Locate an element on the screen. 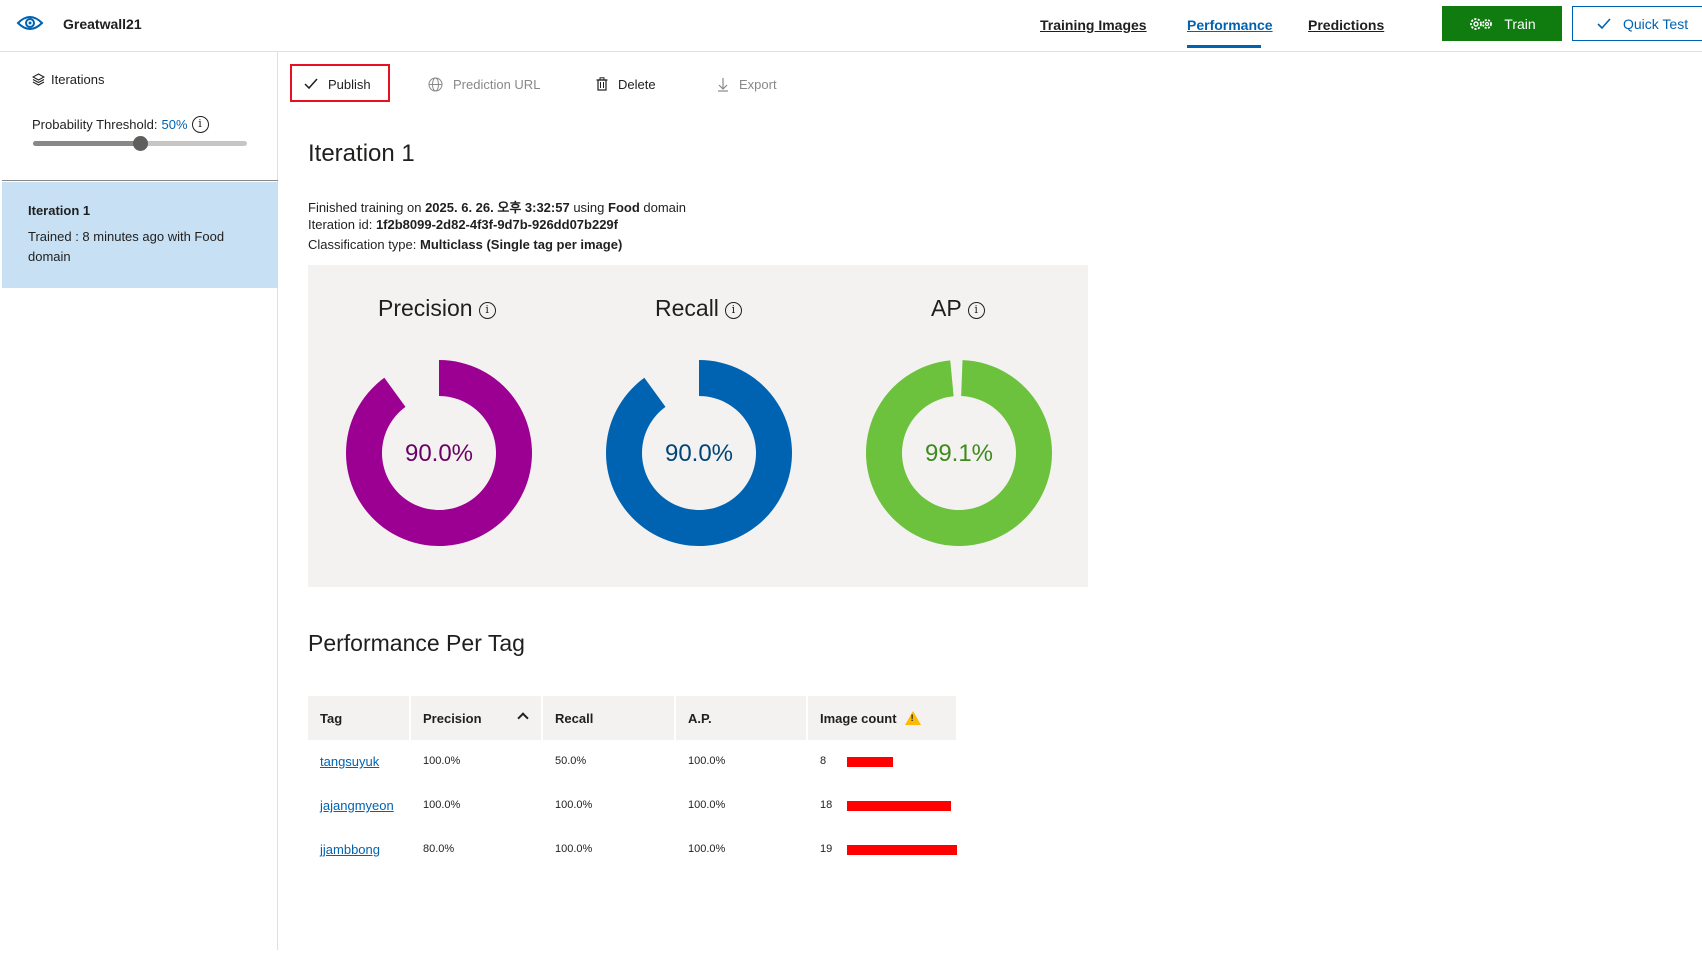 The image size is (1702, 962). probability-threshold: Probability Threshold: 50% i is located at coordinates (120, 124).